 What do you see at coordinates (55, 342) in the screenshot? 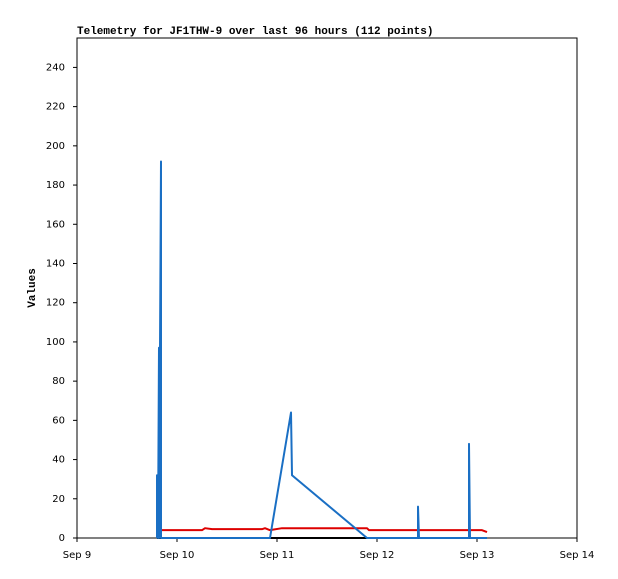
I see `y-tick-label: 100` at bounding box center [55, 342].